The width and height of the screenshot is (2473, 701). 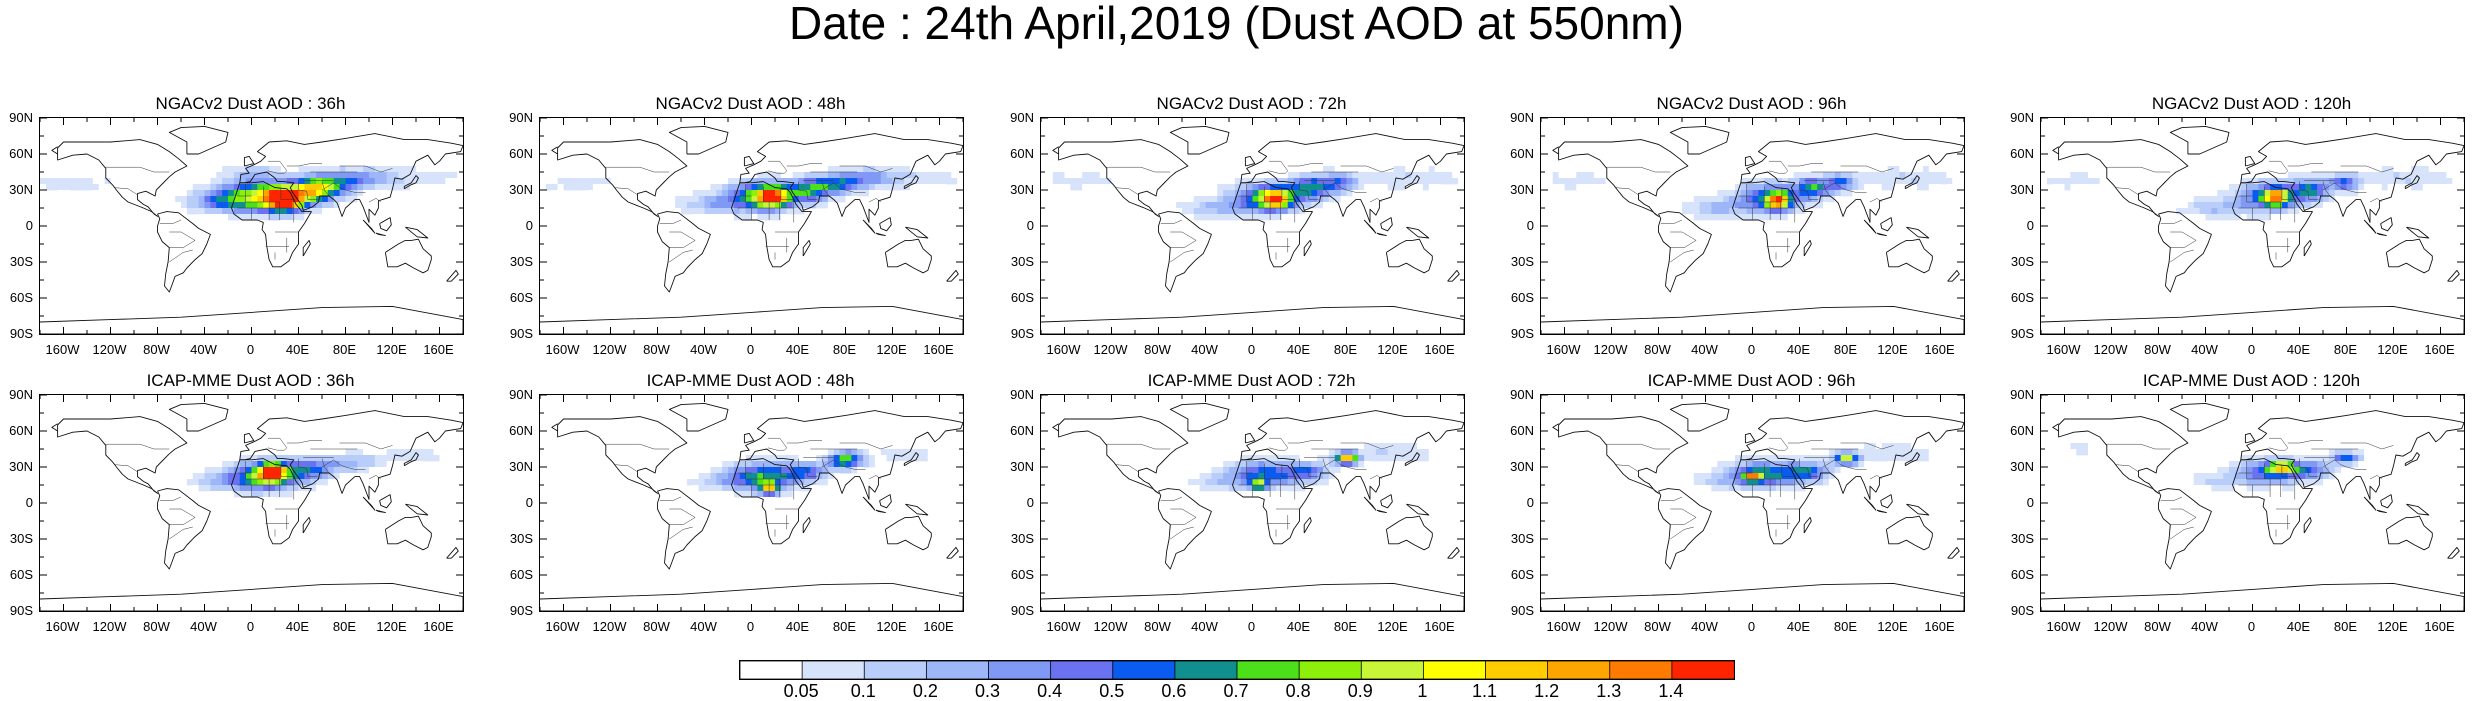 What do you see at coordinates (2439, 349) in the screenshot?
I see `longitude-tick-label: 160E` at bounding box center [2439, 349].